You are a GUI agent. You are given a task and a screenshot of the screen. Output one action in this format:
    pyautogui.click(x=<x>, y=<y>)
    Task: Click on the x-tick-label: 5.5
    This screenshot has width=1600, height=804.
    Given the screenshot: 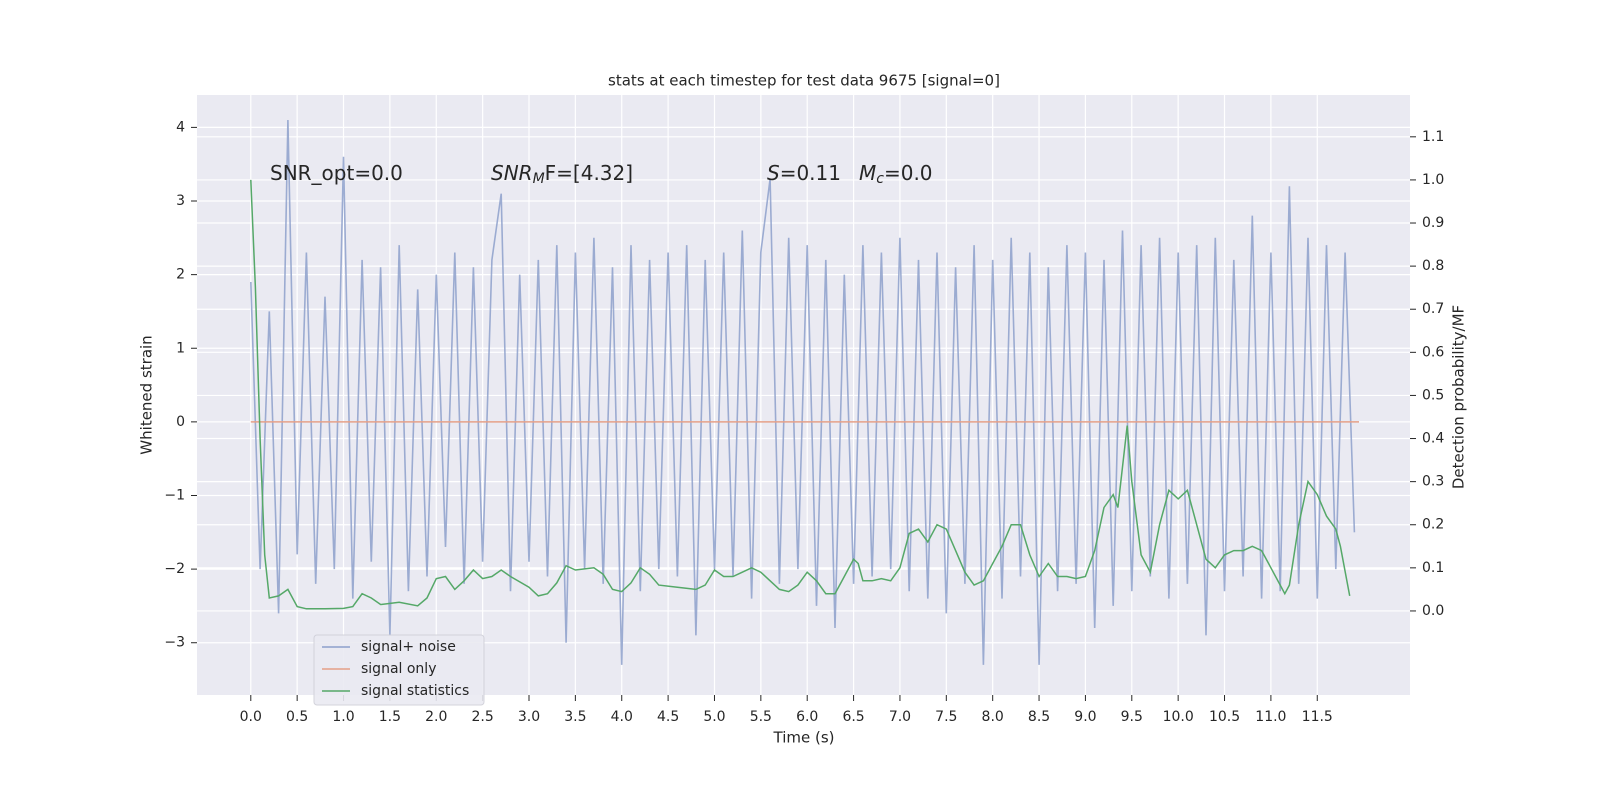 What is the action you would take?
    pyautogui.click(x=761, y=717)
    